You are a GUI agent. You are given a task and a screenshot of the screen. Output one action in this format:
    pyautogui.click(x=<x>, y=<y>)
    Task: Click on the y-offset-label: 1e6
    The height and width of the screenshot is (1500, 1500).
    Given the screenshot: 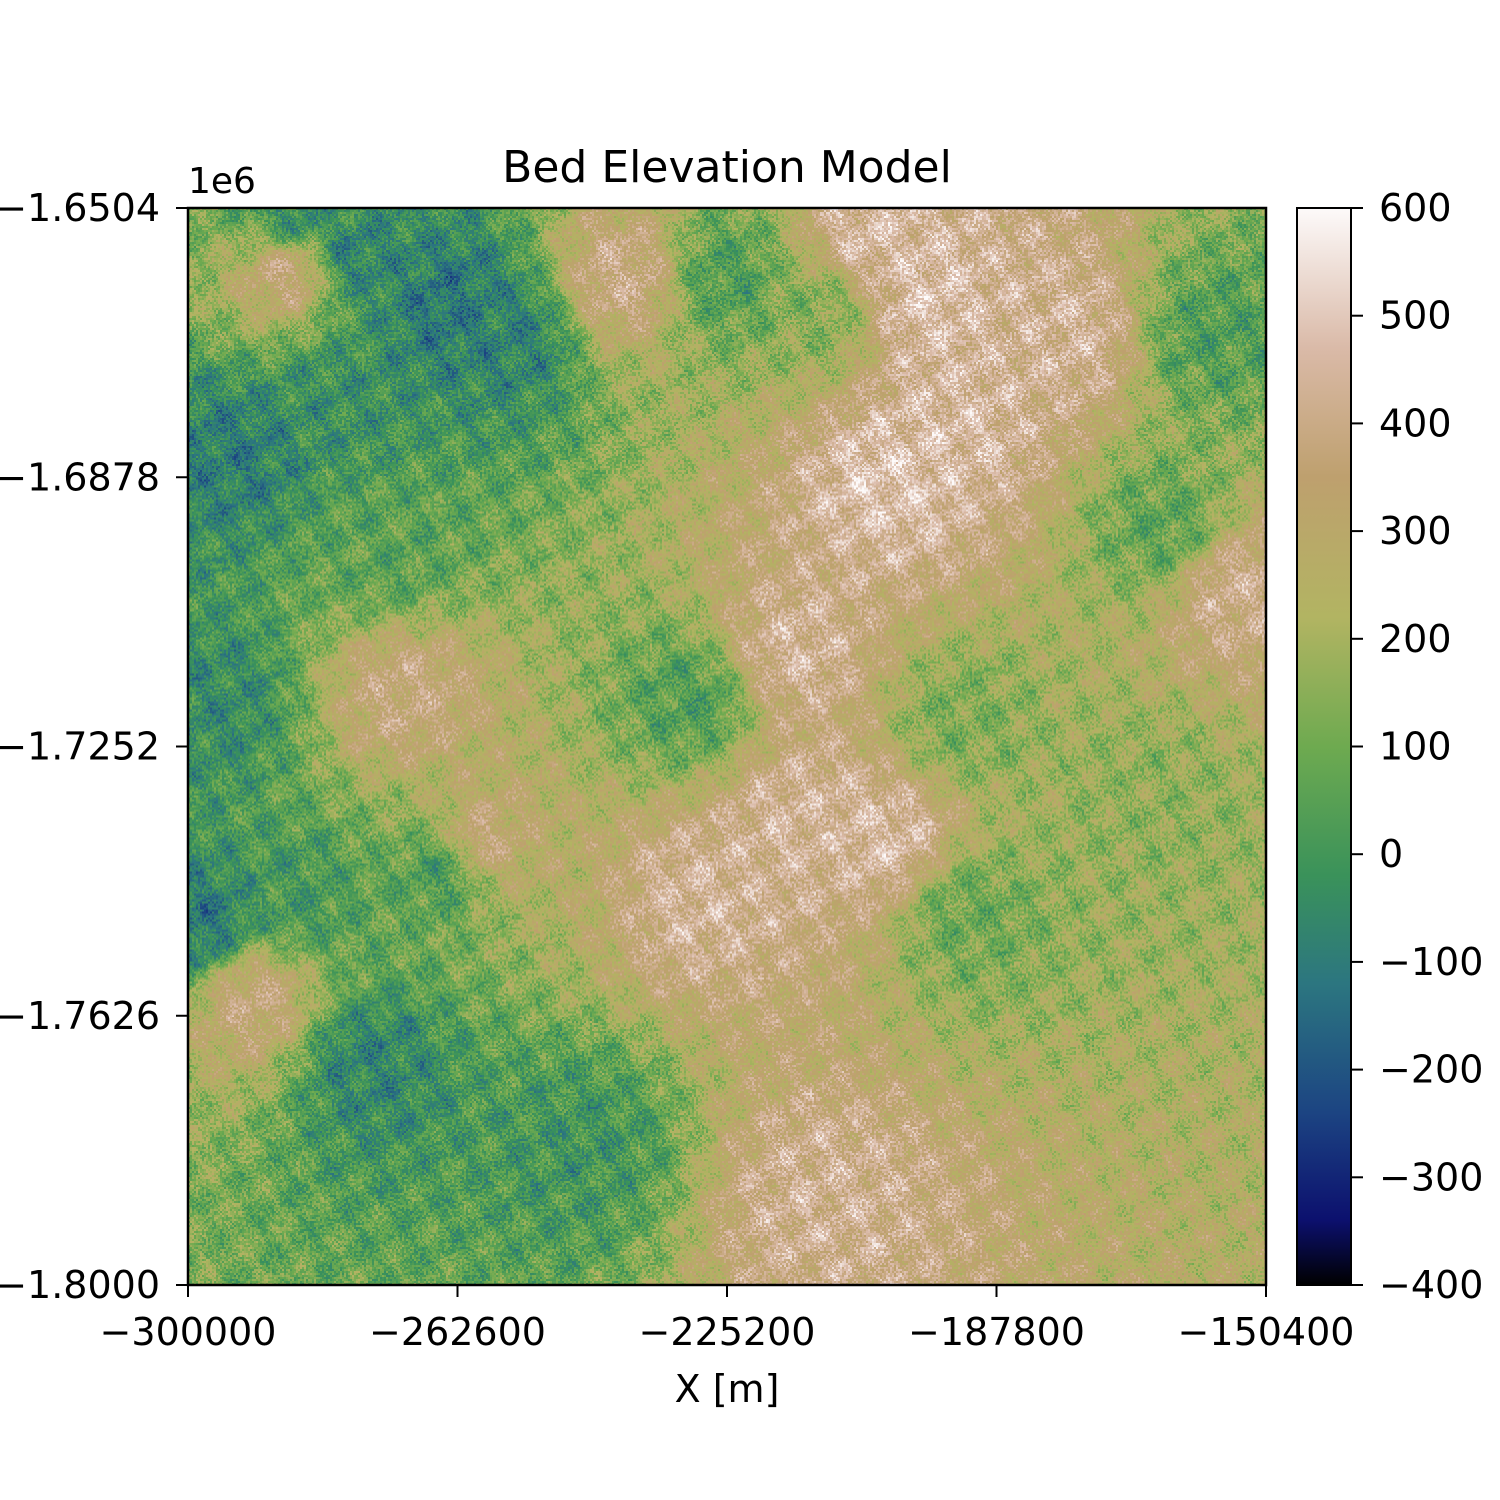 What is the action you would take?
    pyautogui.click(x=222, y=181)
    